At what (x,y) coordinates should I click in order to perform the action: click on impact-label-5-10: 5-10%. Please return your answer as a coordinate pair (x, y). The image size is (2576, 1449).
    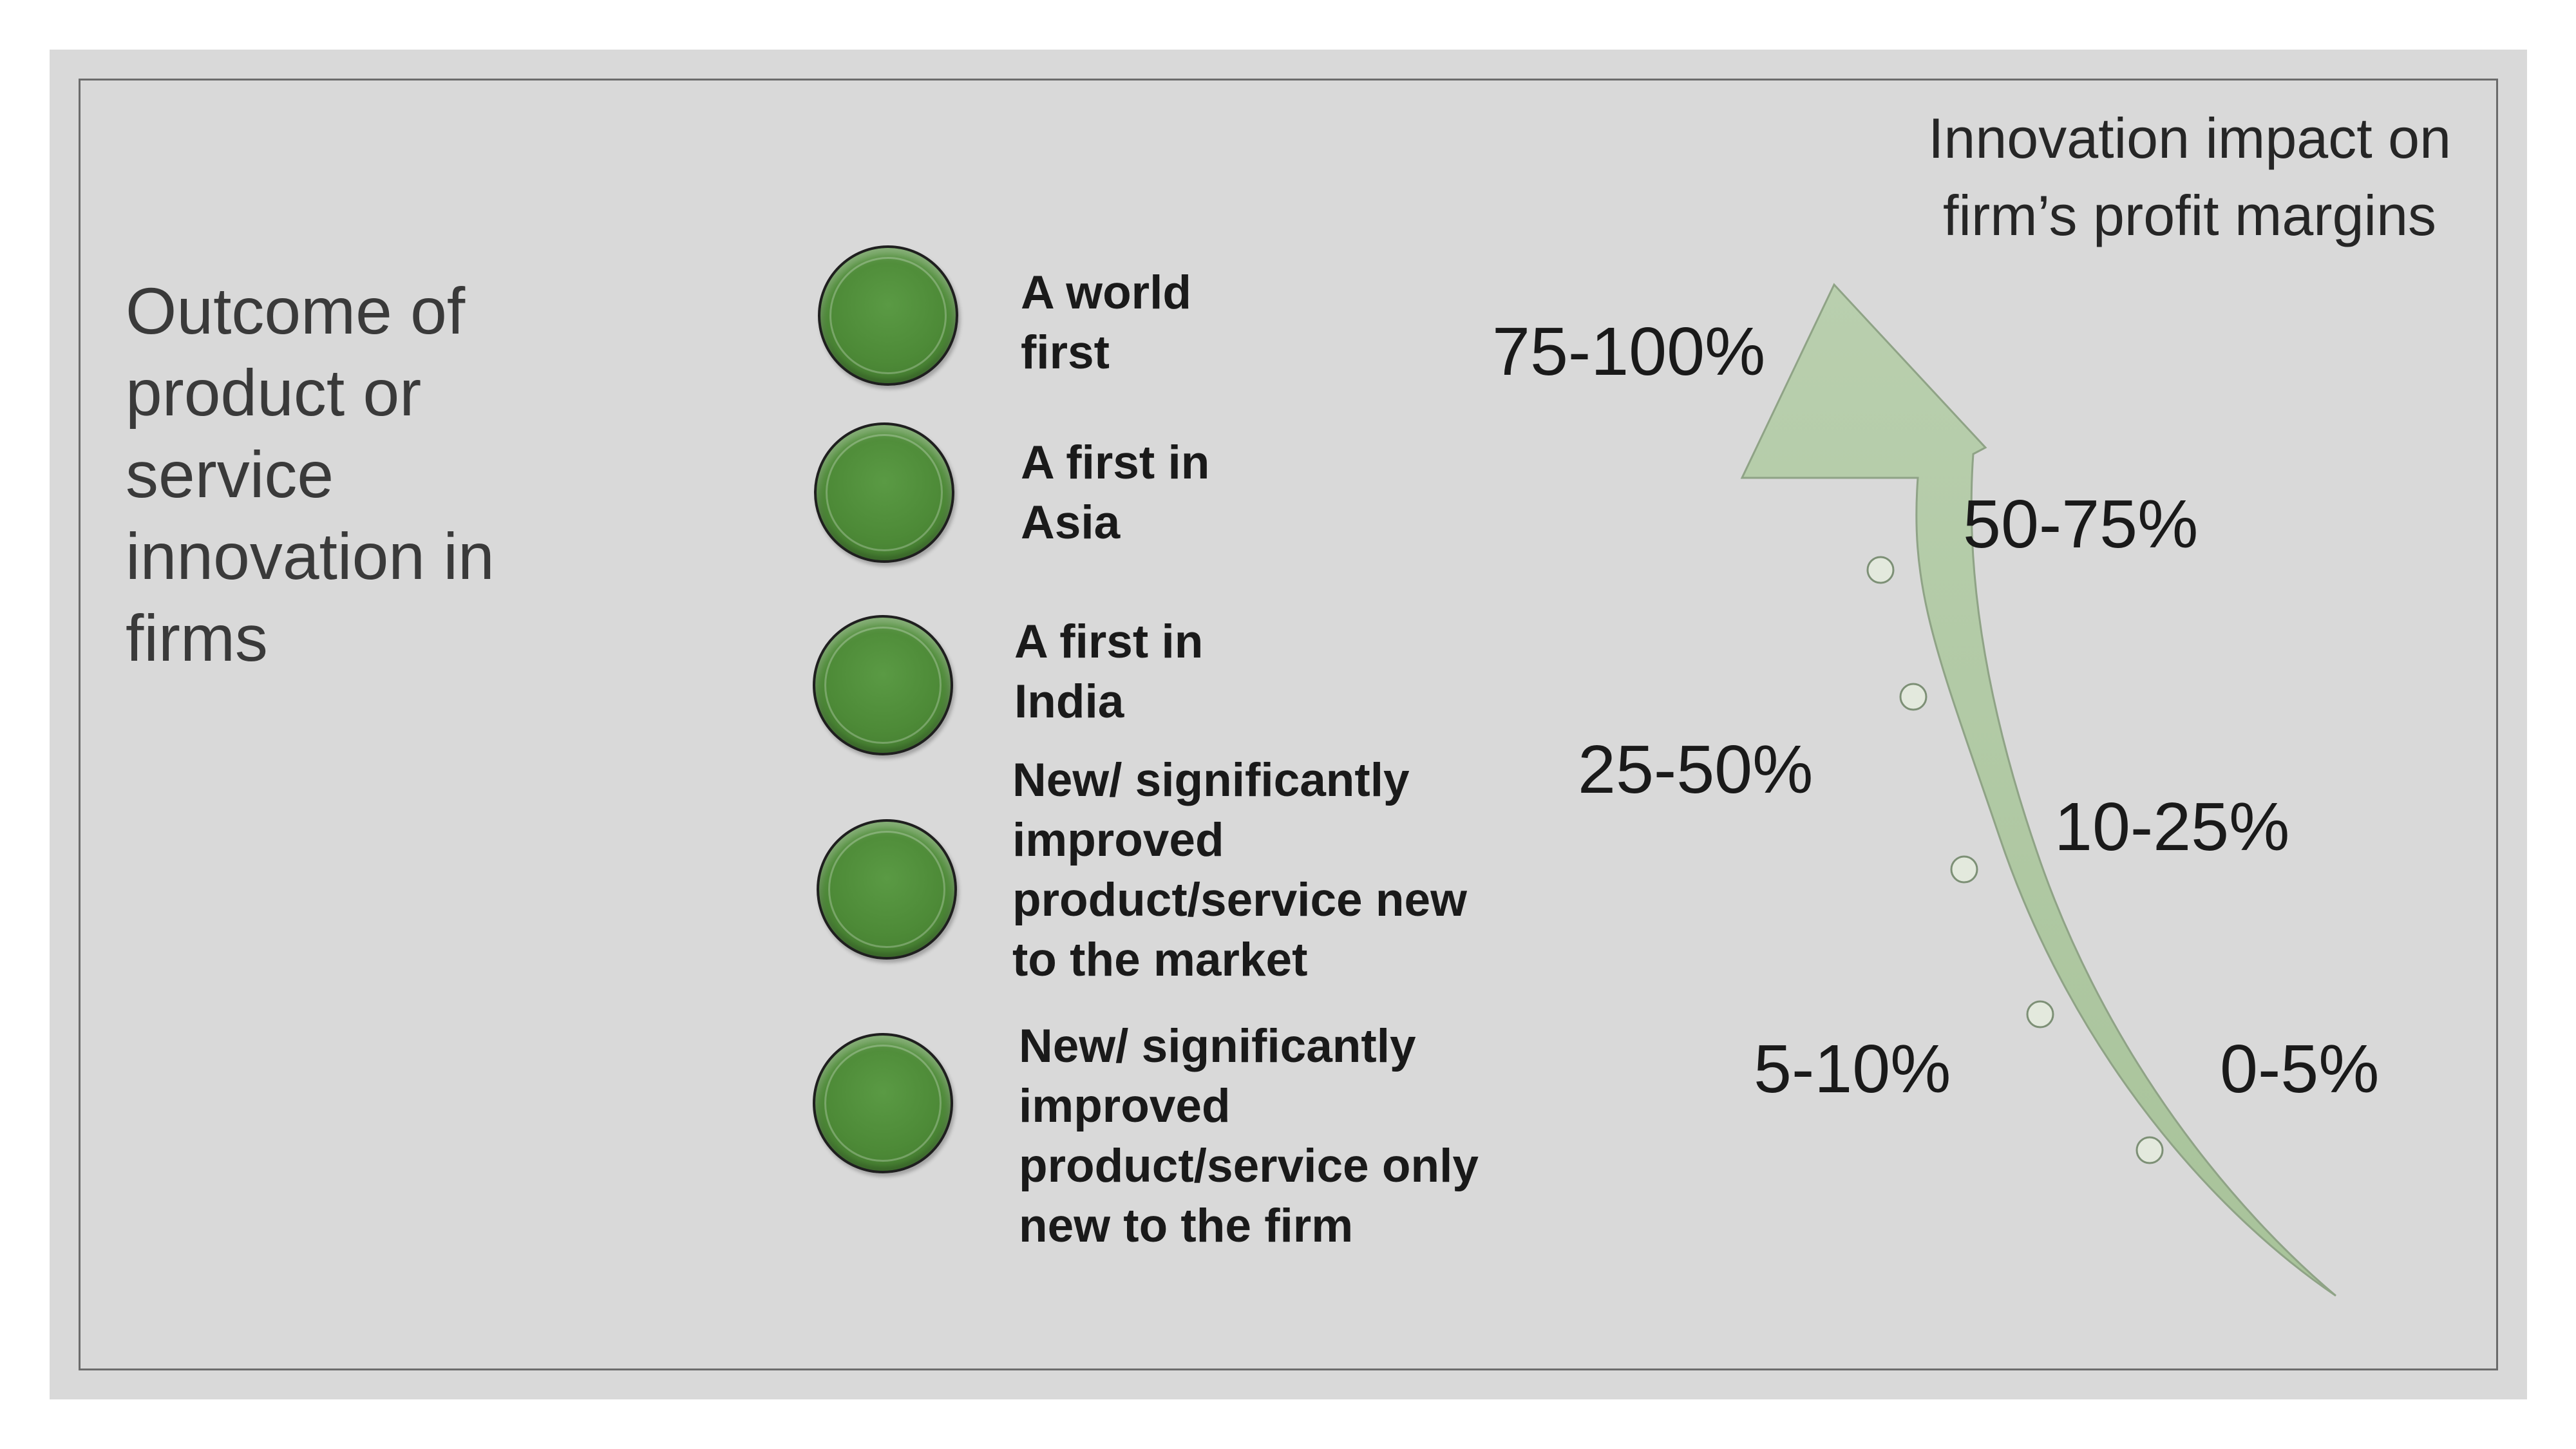
    Looking at the image, I should click on (1853, 1069).